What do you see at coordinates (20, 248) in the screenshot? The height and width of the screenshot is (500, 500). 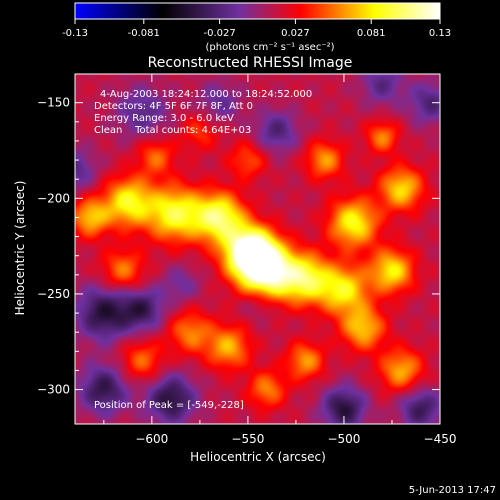 I see `y-axis-label: Heliocentric Y (arcsec)` at bounding box center [20, 248].